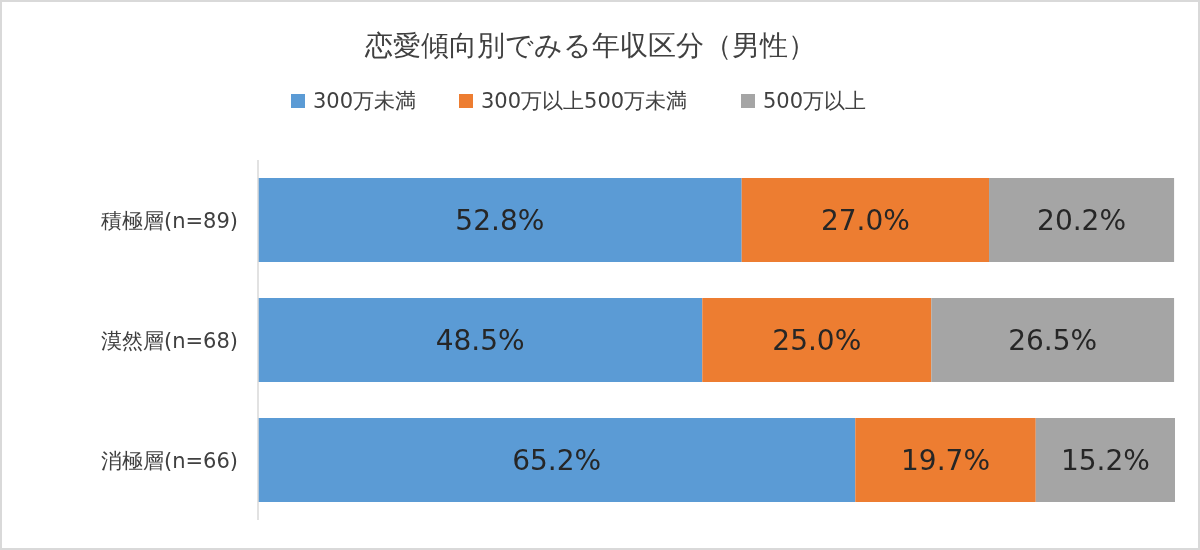 The width and height of the screenshot is (1200, 550). I want to click on data-label: 65.2%, so click(557, 460).